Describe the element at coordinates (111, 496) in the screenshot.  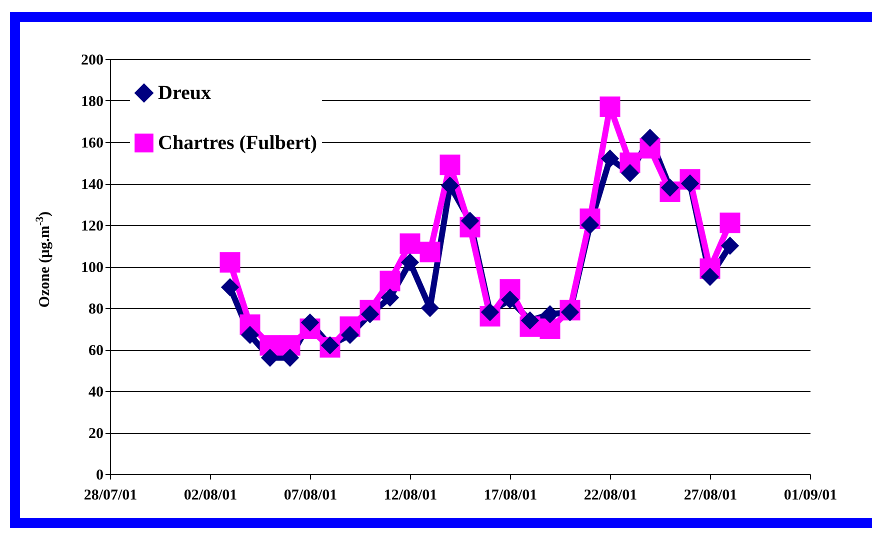
I see `x-tick-label: 28/07/01` at that location.